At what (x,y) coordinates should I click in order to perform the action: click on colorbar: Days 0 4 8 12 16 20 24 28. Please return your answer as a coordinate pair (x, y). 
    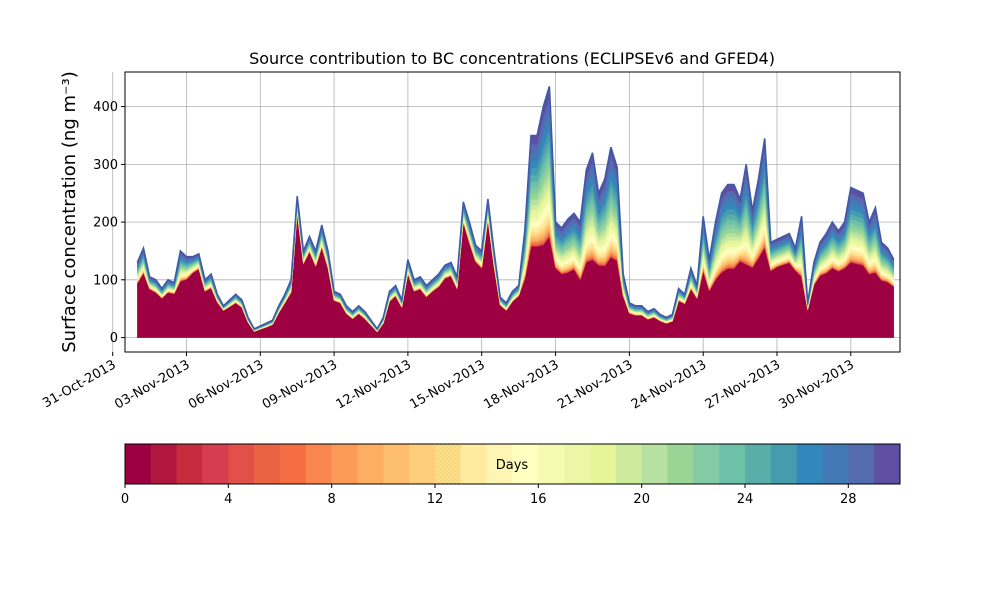
    Looking at the image, I should click on (511, 475).